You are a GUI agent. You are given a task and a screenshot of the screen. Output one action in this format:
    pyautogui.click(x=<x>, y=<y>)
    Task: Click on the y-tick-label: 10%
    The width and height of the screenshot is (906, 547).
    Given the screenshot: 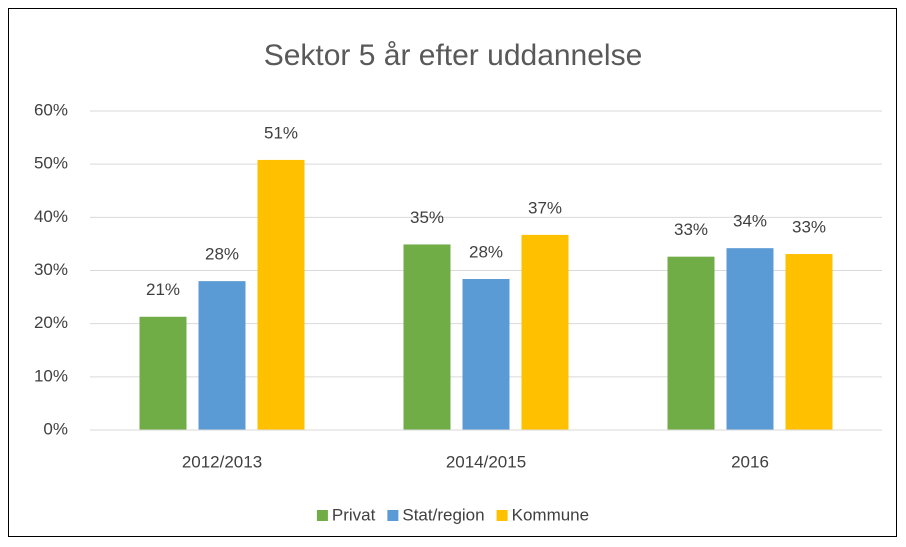 What is the action you would take?
    pyautogui.click(x=51, y=375)
    